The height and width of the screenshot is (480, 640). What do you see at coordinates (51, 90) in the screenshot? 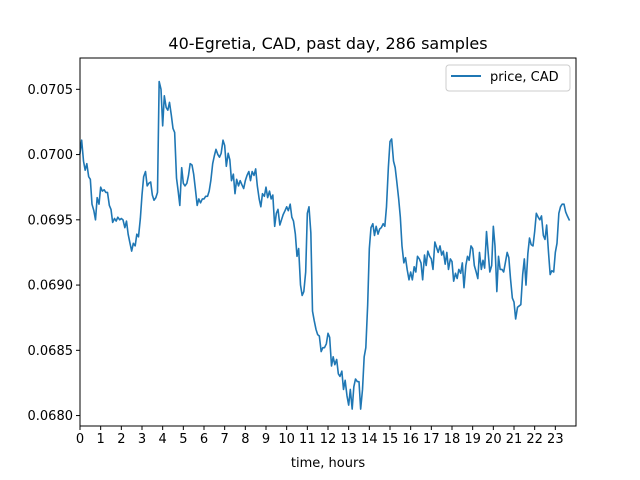
I see `y-tick-label: 0.0705` at bounding box center [51, 90].